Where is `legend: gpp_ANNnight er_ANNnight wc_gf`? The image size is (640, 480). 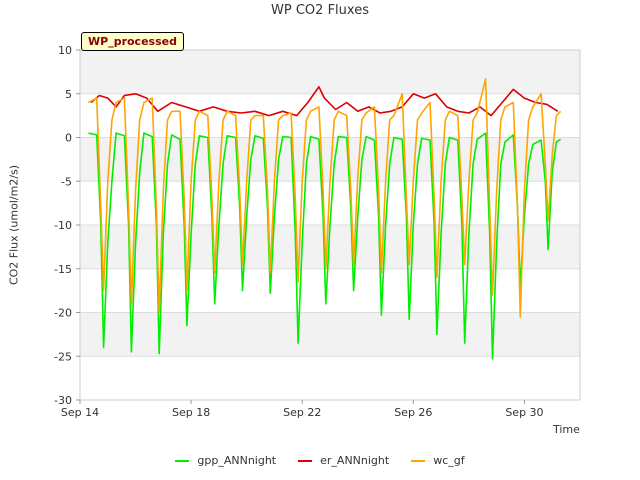
legend: gpp_ANNnight er_ANNnight wc_gf is located at coordinates (320, 460).